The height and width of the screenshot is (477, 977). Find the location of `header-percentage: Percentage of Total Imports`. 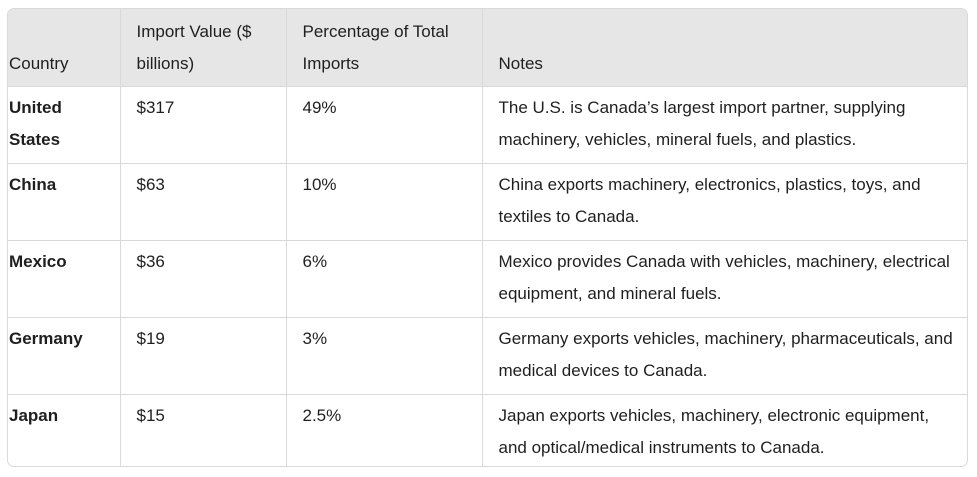

header-percentage: Percentage of Total Imports is located at coordinates (384, 47).